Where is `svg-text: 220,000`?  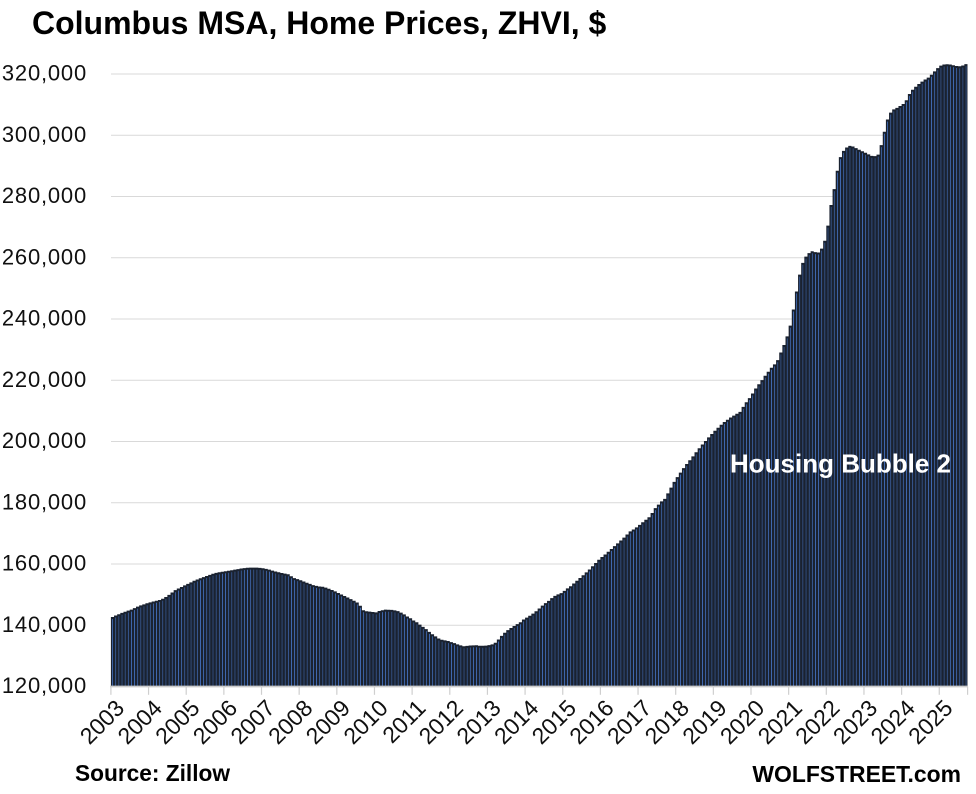 svg-text: 220,000 is located at coordinates (44, 379).